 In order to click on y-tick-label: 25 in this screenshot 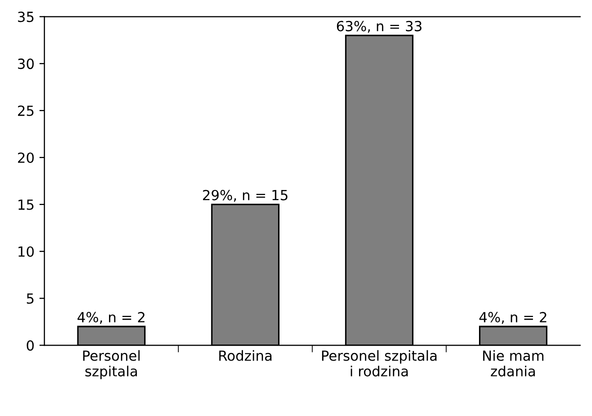, I will do `click(26, 111)`.